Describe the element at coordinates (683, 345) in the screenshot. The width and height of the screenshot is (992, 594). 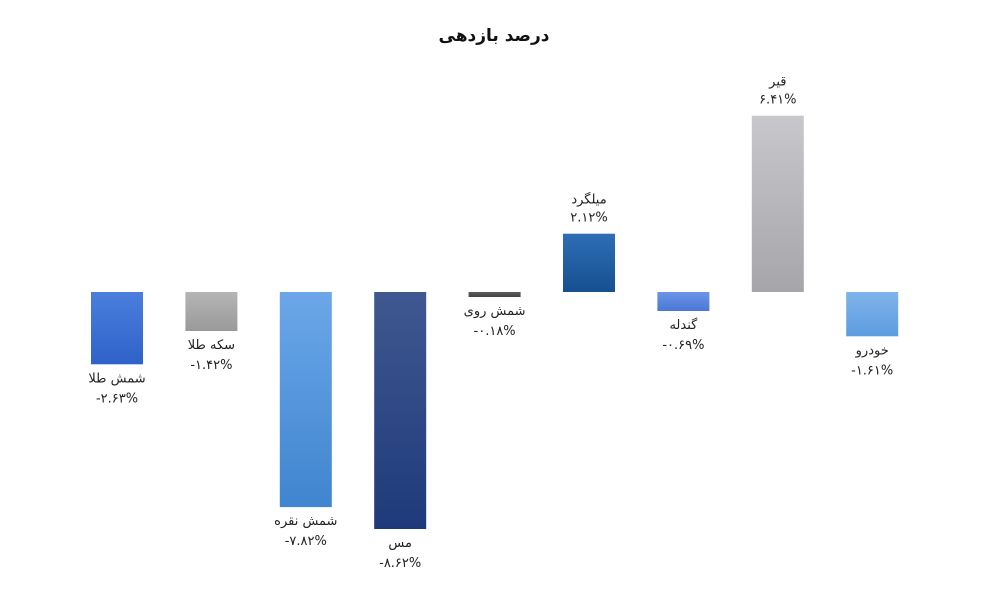
I see `value-label-6: -۰.۶۹%` at that location.